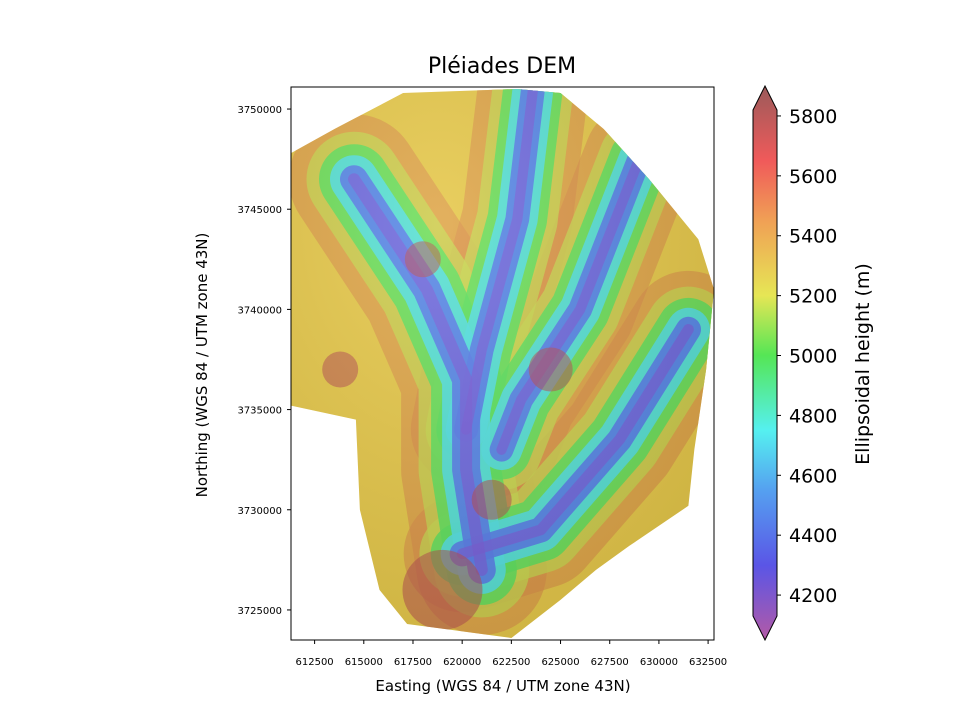 The width and height of the screenshot is (960, 720). I want to click on colorbar-tick-label: 5800, so click(813, 117).